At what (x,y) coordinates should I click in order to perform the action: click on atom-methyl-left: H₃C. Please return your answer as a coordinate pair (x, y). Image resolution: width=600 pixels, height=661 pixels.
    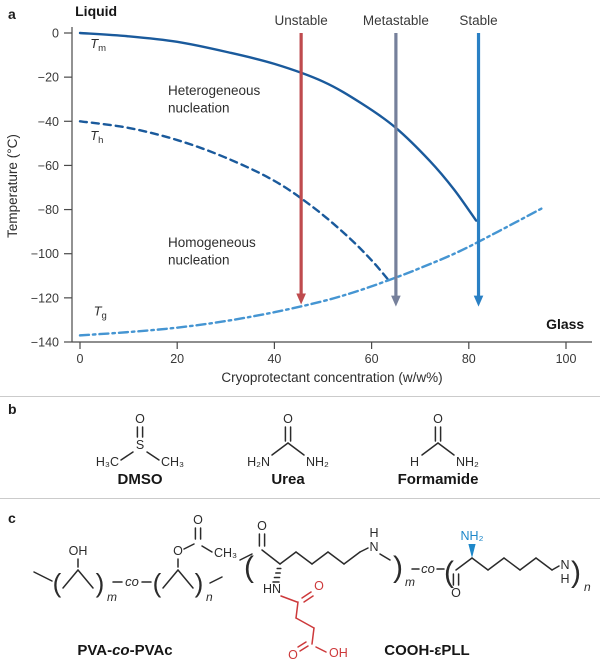
    Looking at the image, I should click on (107, 462).